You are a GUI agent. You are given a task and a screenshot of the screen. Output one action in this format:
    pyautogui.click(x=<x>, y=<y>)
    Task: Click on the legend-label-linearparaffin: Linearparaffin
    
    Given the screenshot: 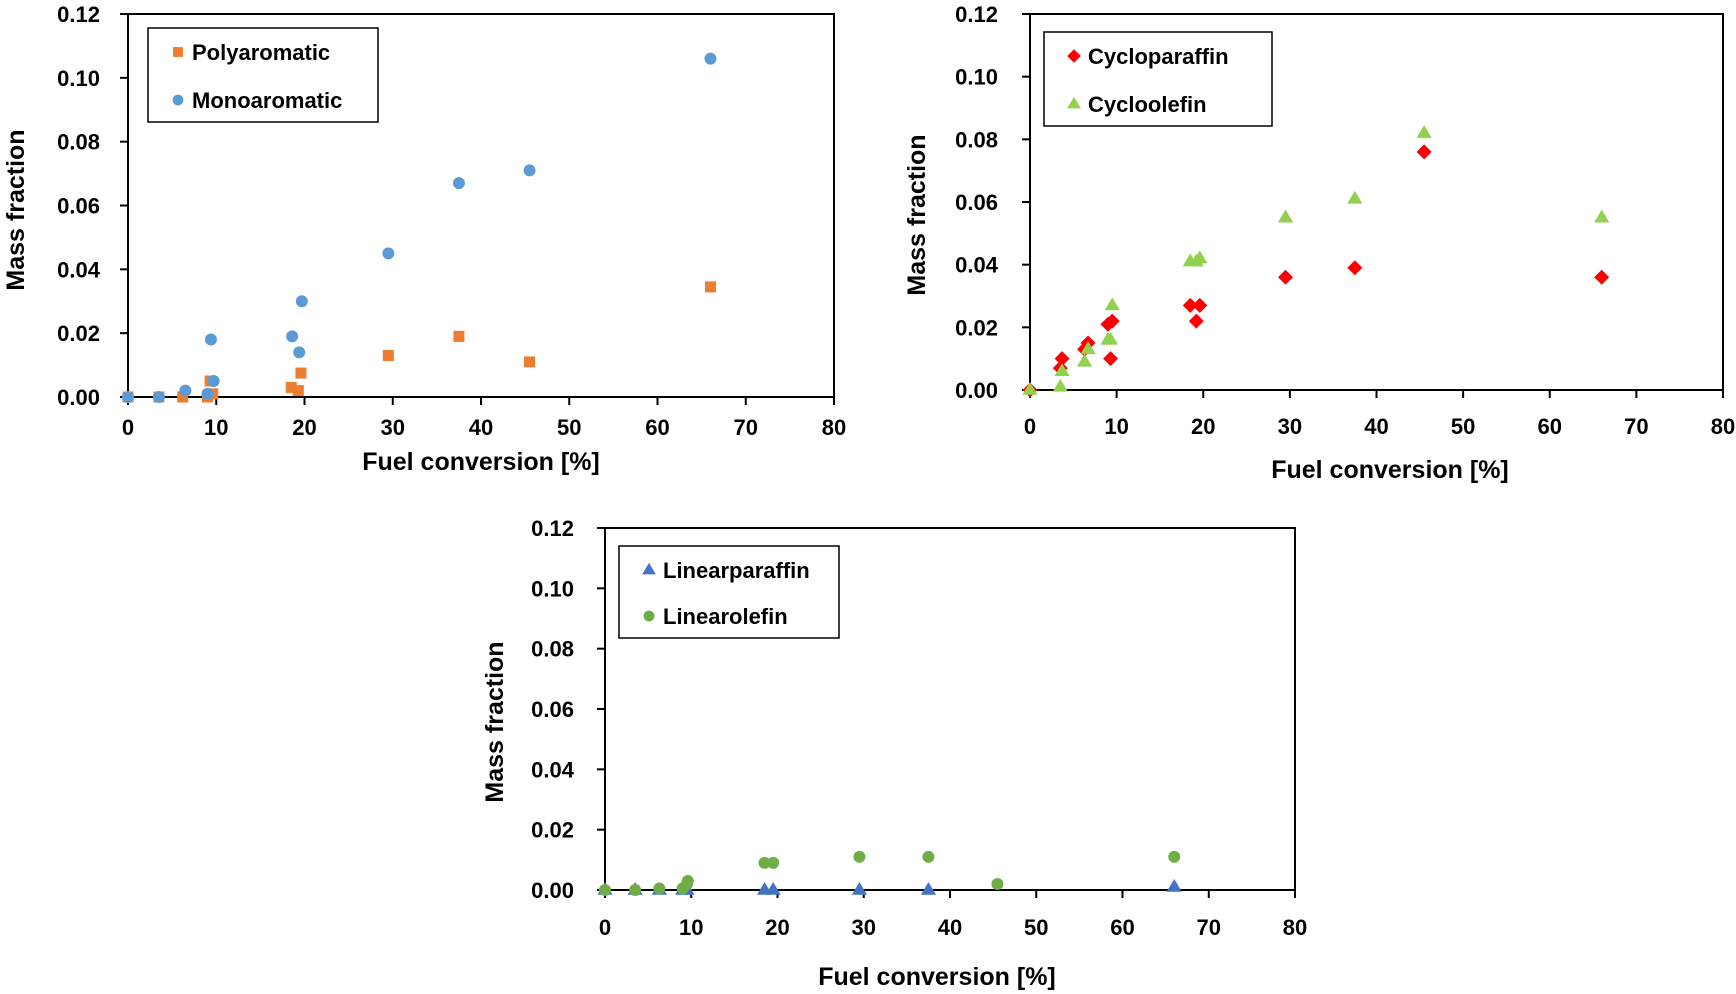 What is the action you would take?
    pyautogui.click(x=736, y=570)
    